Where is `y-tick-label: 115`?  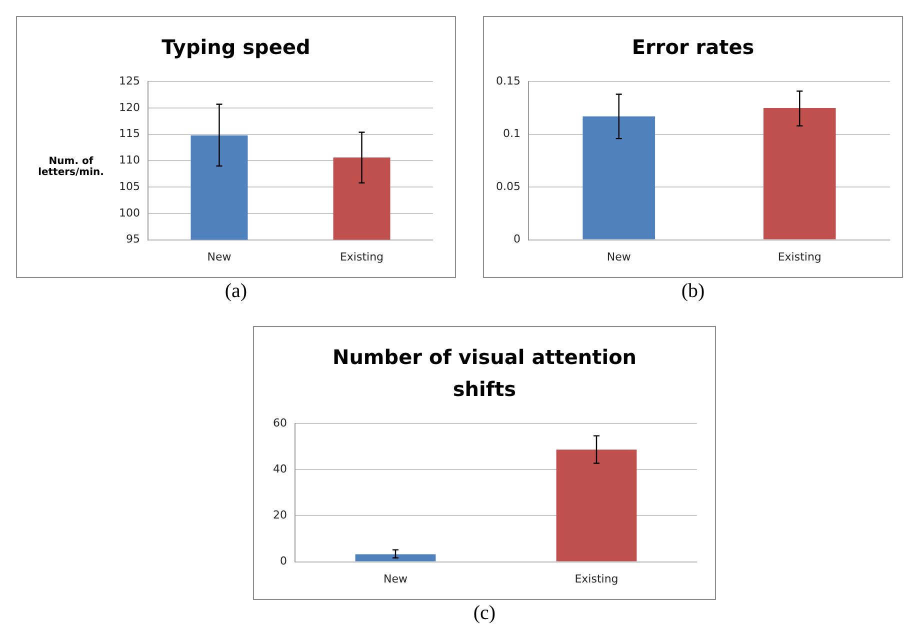
y-tick-label: 115 is located at coordinates (129, 133).